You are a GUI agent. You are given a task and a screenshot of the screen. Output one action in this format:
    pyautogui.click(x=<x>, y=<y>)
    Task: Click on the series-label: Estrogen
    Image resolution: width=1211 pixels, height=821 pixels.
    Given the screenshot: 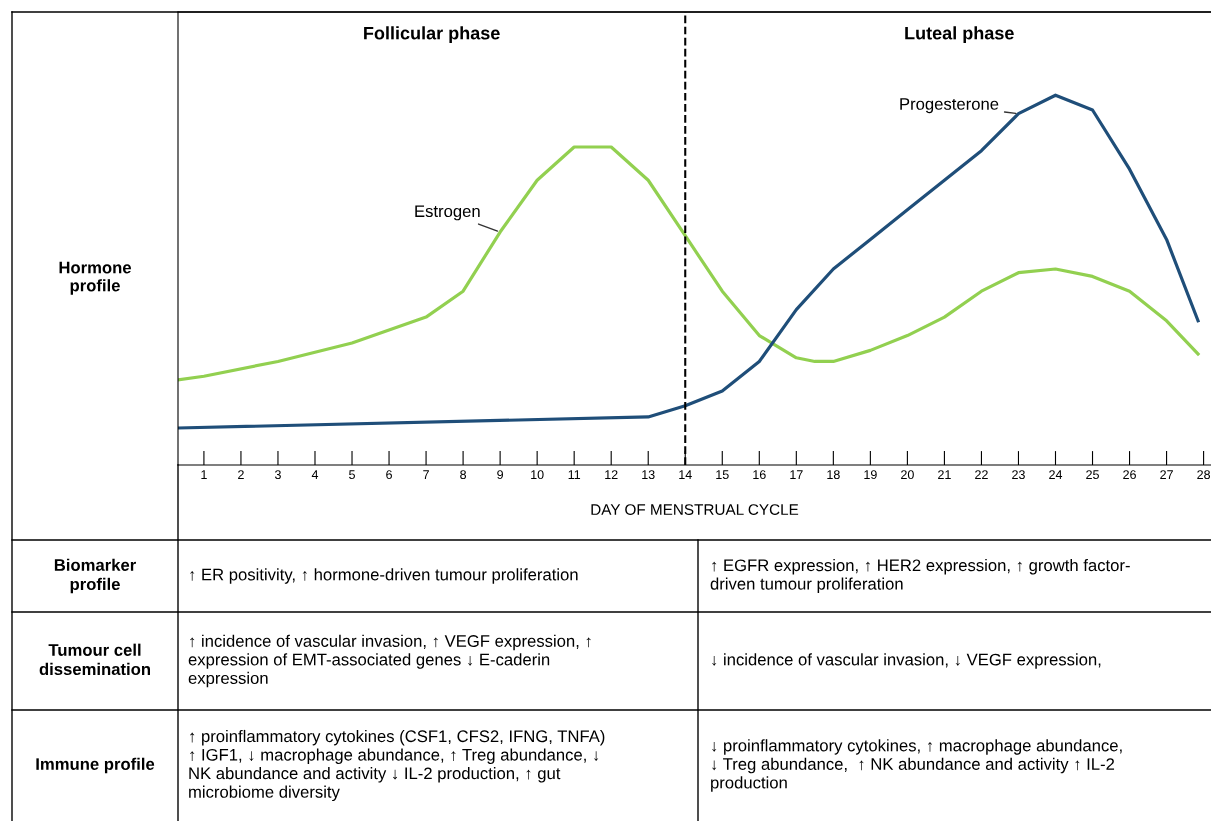 What is the action you would take?
    pyautogui.click(x=447, y=213)
    